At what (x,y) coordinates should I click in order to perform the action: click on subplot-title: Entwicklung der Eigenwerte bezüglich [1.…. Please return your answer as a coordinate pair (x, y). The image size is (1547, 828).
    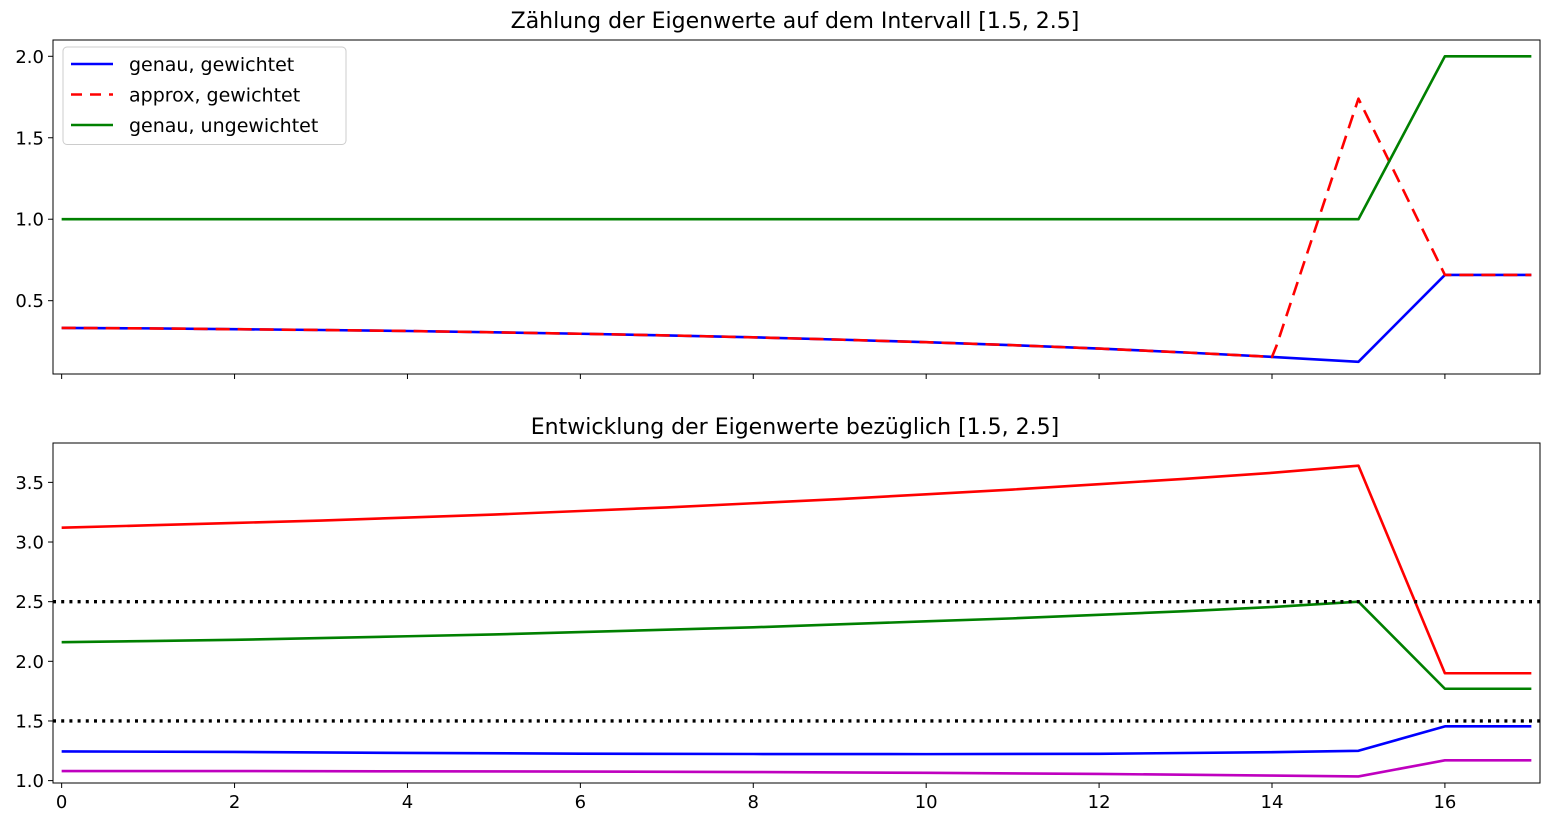
    Looking at the image, I should click on (795, 427).